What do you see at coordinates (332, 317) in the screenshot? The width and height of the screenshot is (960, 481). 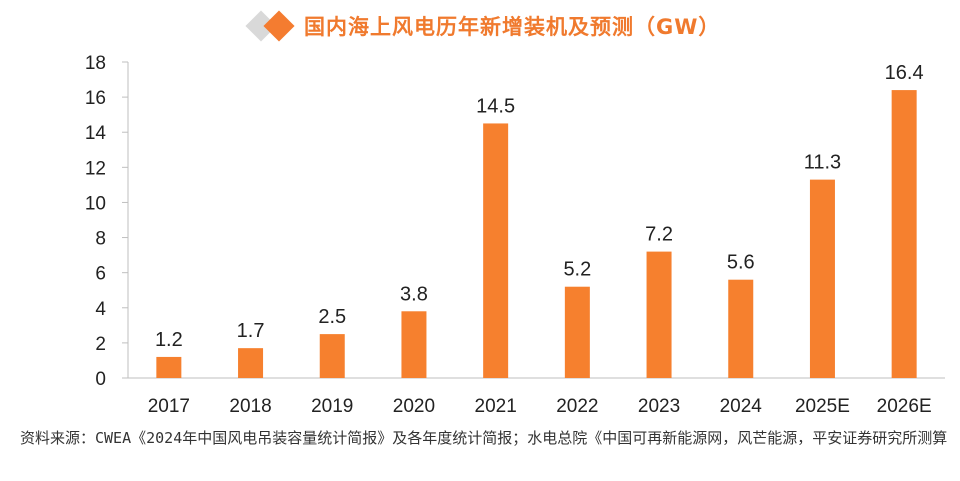 I see `data-label-2019: 2.5` at bounding box center [332, 317].